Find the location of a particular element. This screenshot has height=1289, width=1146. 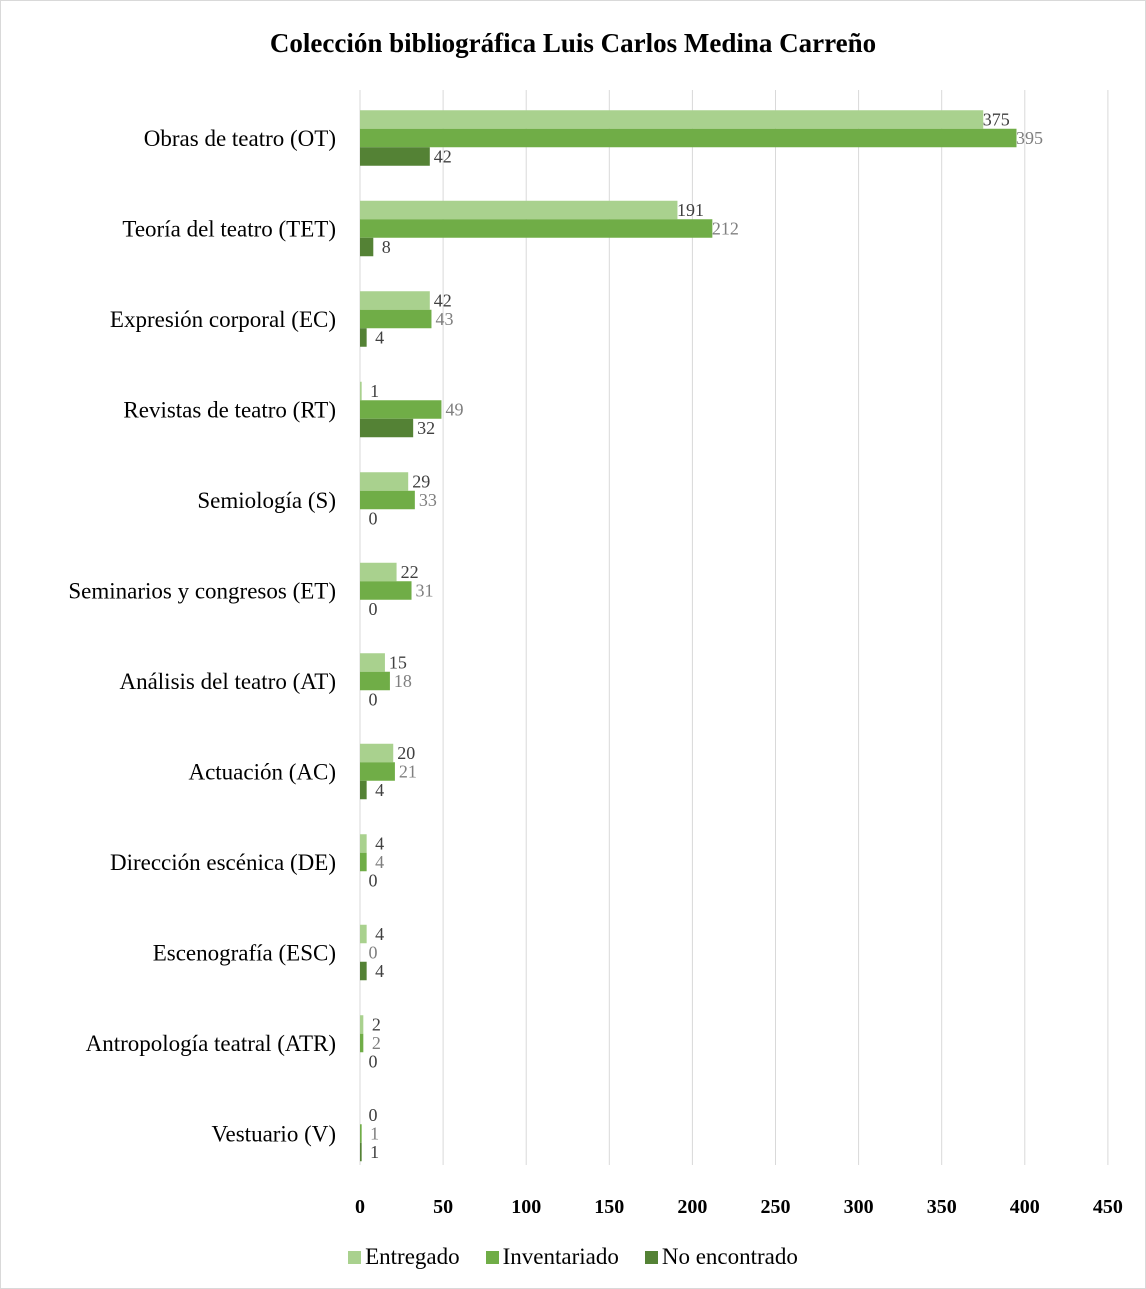

data-label-inventariado-escenografia-esc: 0 is located at coordinates (373, 953).